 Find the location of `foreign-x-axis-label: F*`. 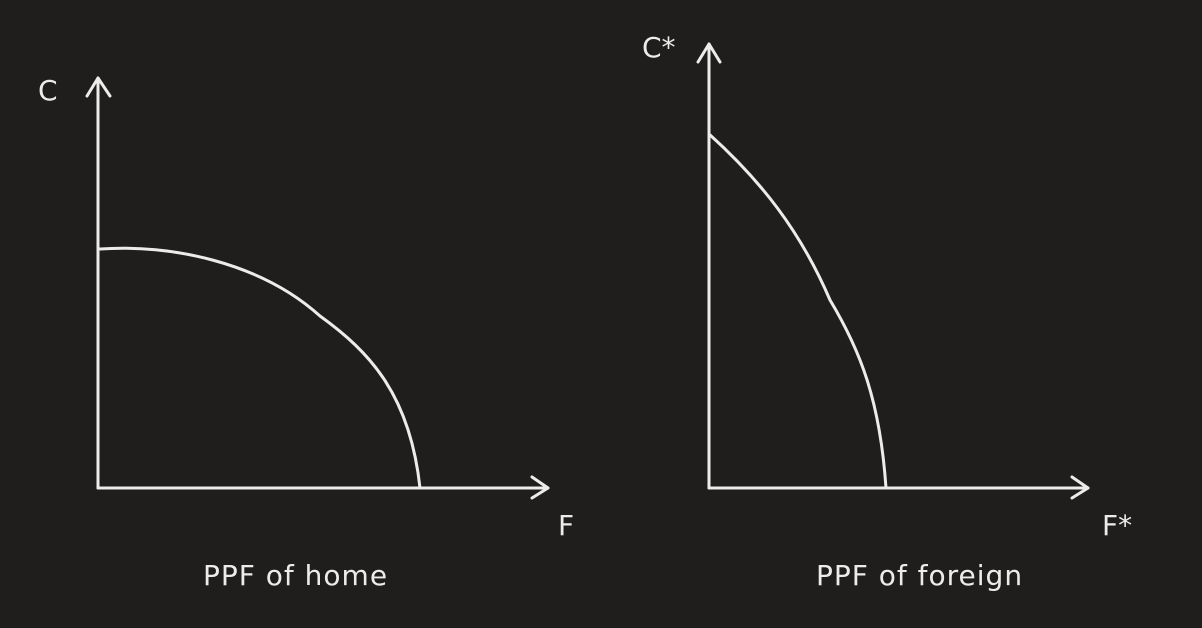

foreign-x-axis-label: F* is located at coordinates (1117, 525).